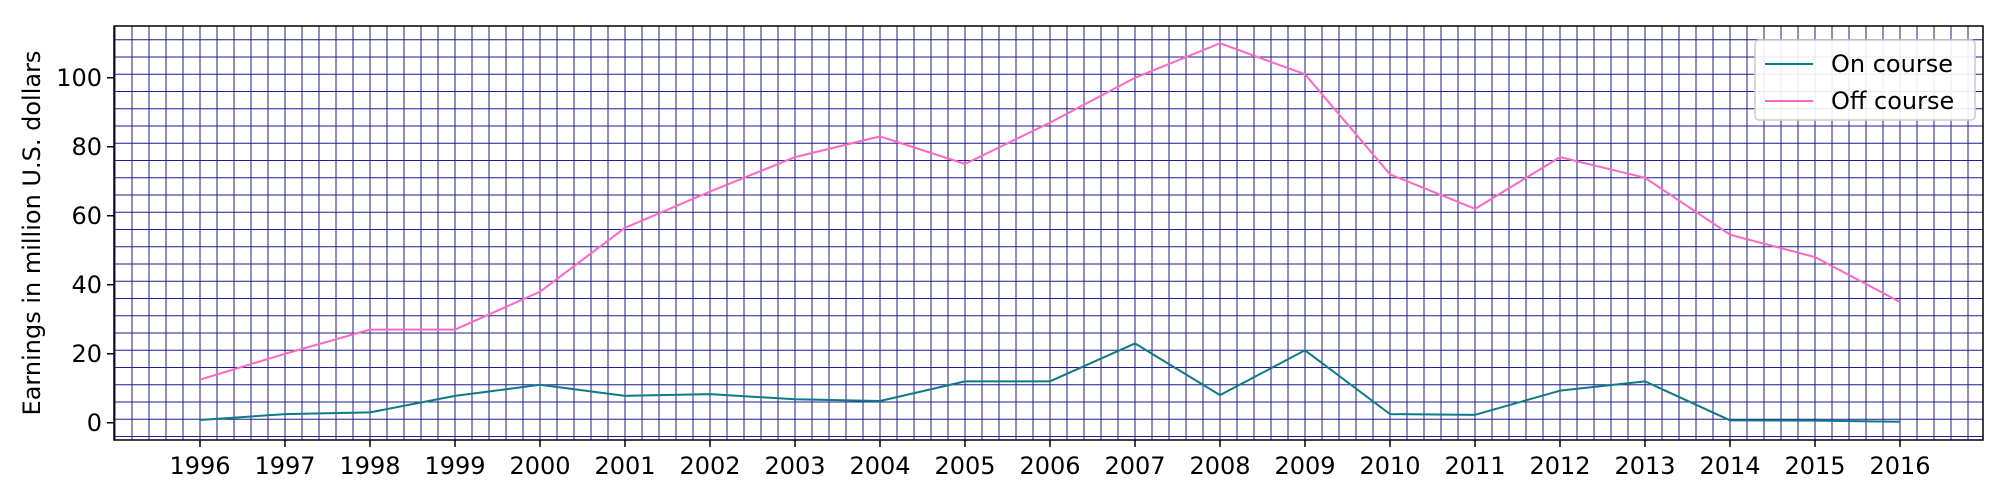  What do you see at coordinates (879, 466) in the screenshot?
I see `x-tick-label: 2004` at bounding box center [879, 466].